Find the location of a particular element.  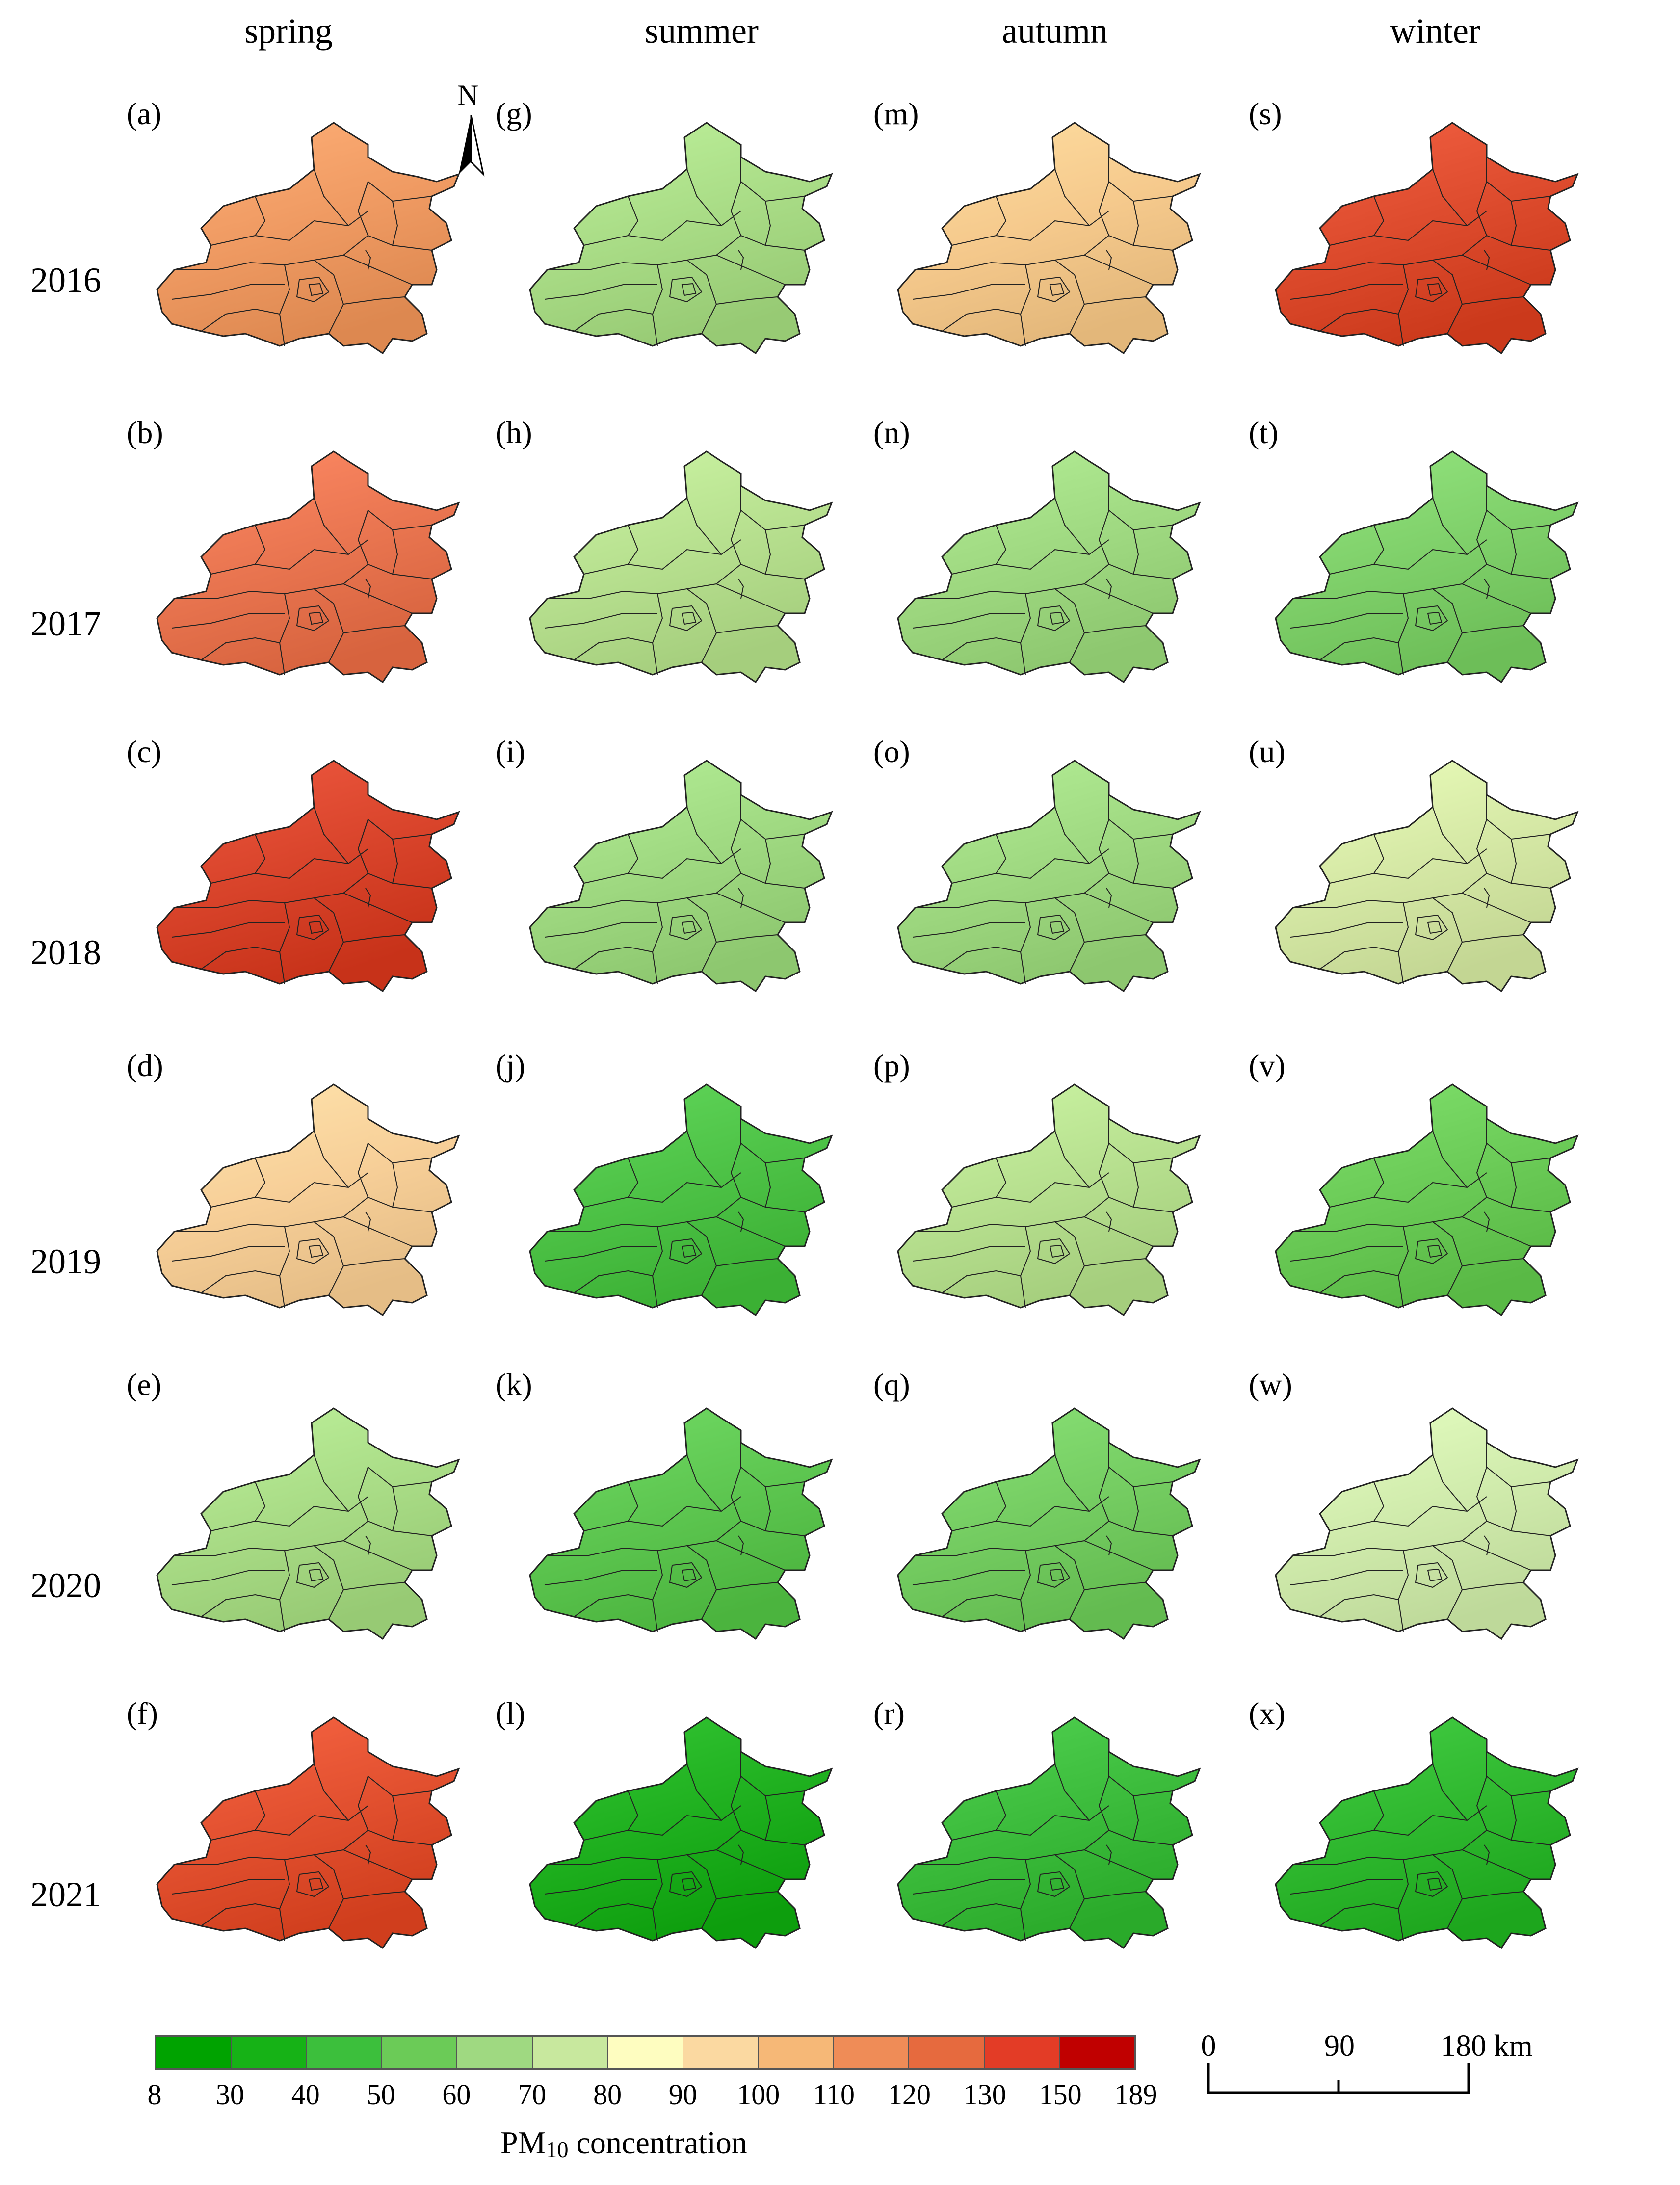

panel-label: (u) is located at coordinates (1267, 751).